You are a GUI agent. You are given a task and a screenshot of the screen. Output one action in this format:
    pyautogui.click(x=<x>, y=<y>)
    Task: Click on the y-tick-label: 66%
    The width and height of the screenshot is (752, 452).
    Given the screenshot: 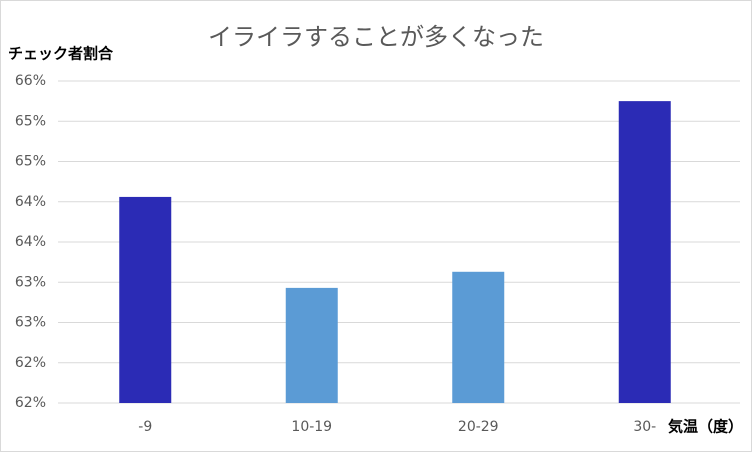 What is the action you would take?
    pyautogui.click(x=30, y=81)
    